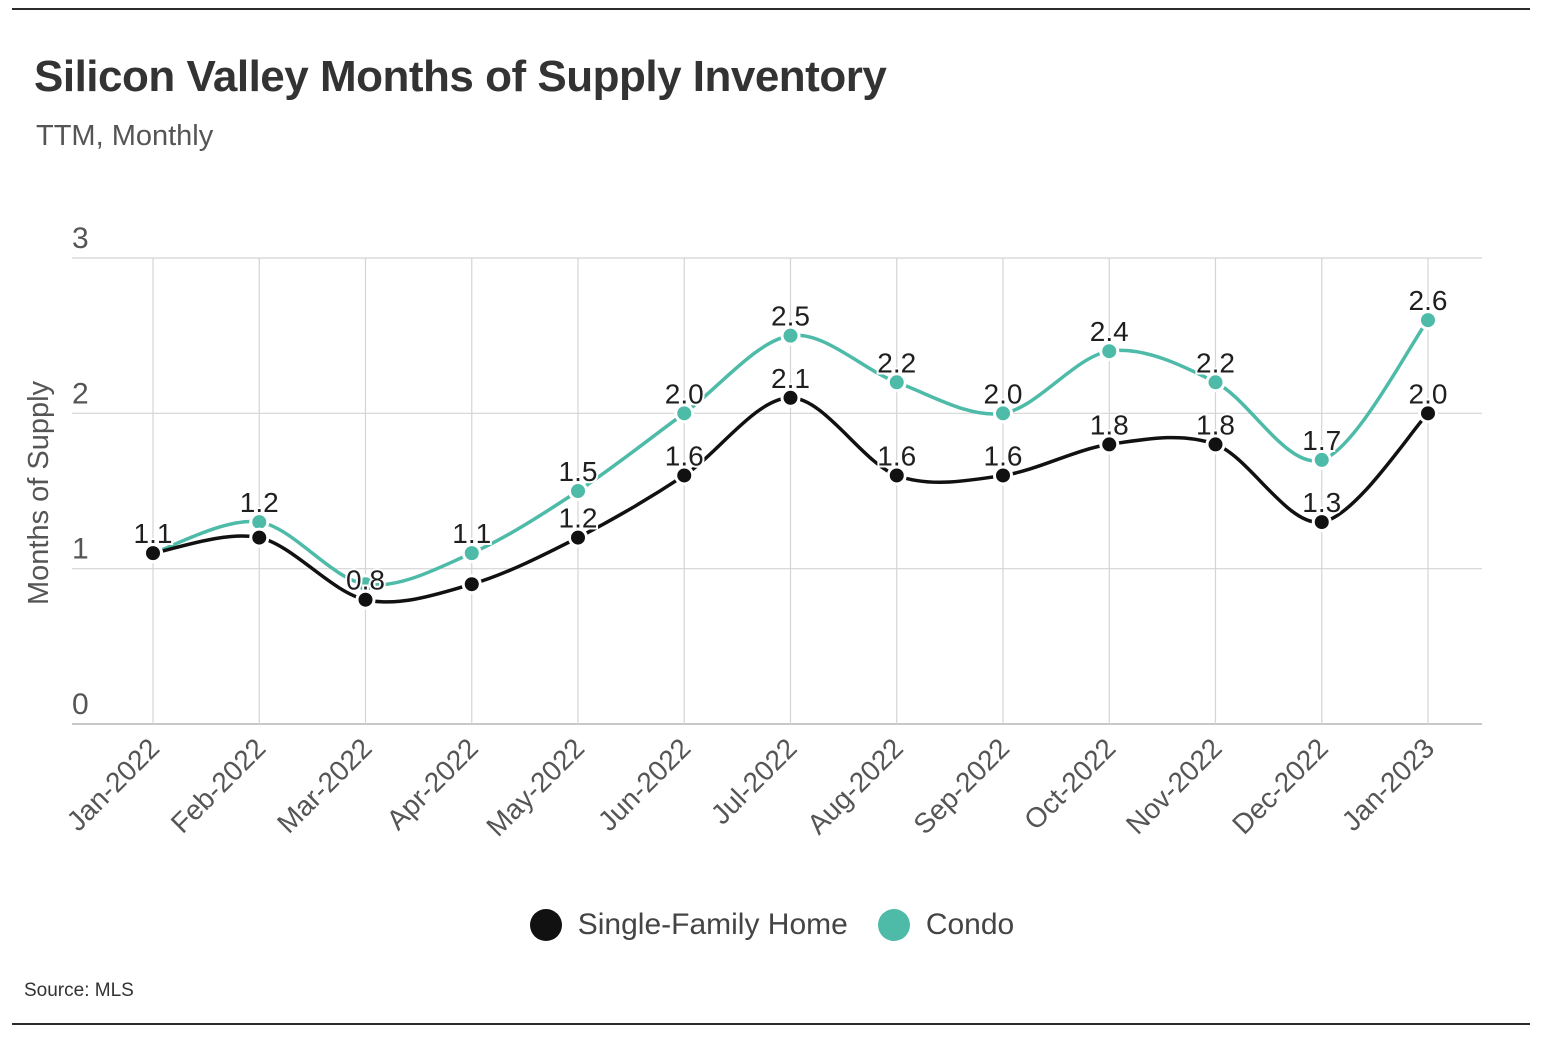 The height and width of the screenshot is (1042, 1544). Describe the element at coordinates (365, 580) in the screenshot. I see `data-label-single-family-home: 0.8` at that location.